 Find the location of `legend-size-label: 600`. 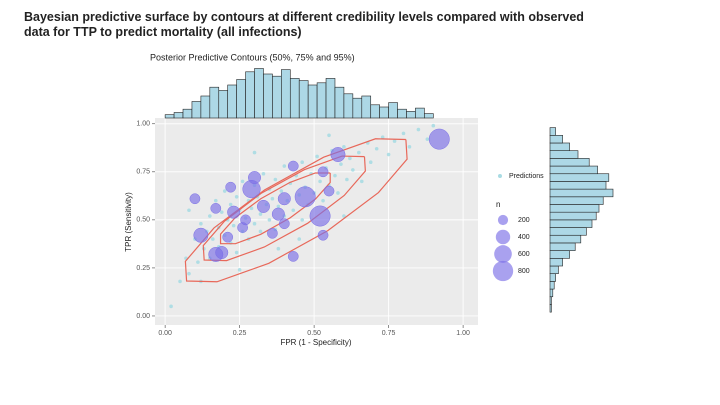

legend-size-label: 600 is located at coordinates (524, 254).